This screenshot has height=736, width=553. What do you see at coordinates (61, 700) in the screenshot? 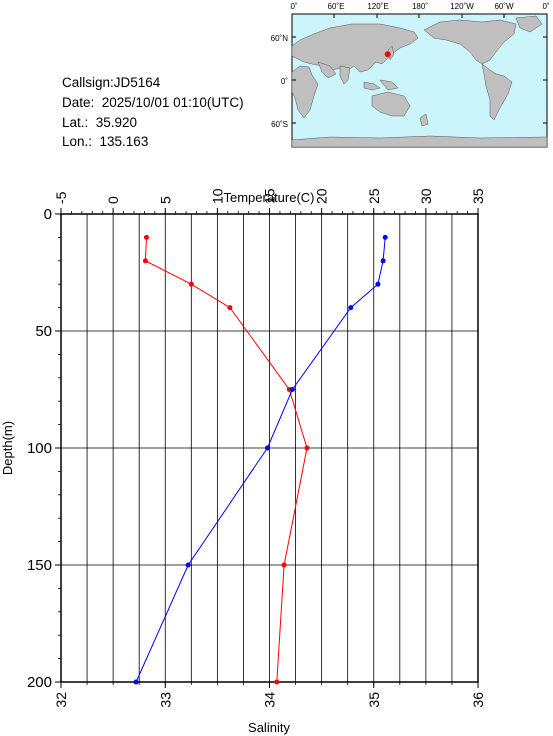
I see `salinity-tick-label: 32` at bounding box center [61, 700].